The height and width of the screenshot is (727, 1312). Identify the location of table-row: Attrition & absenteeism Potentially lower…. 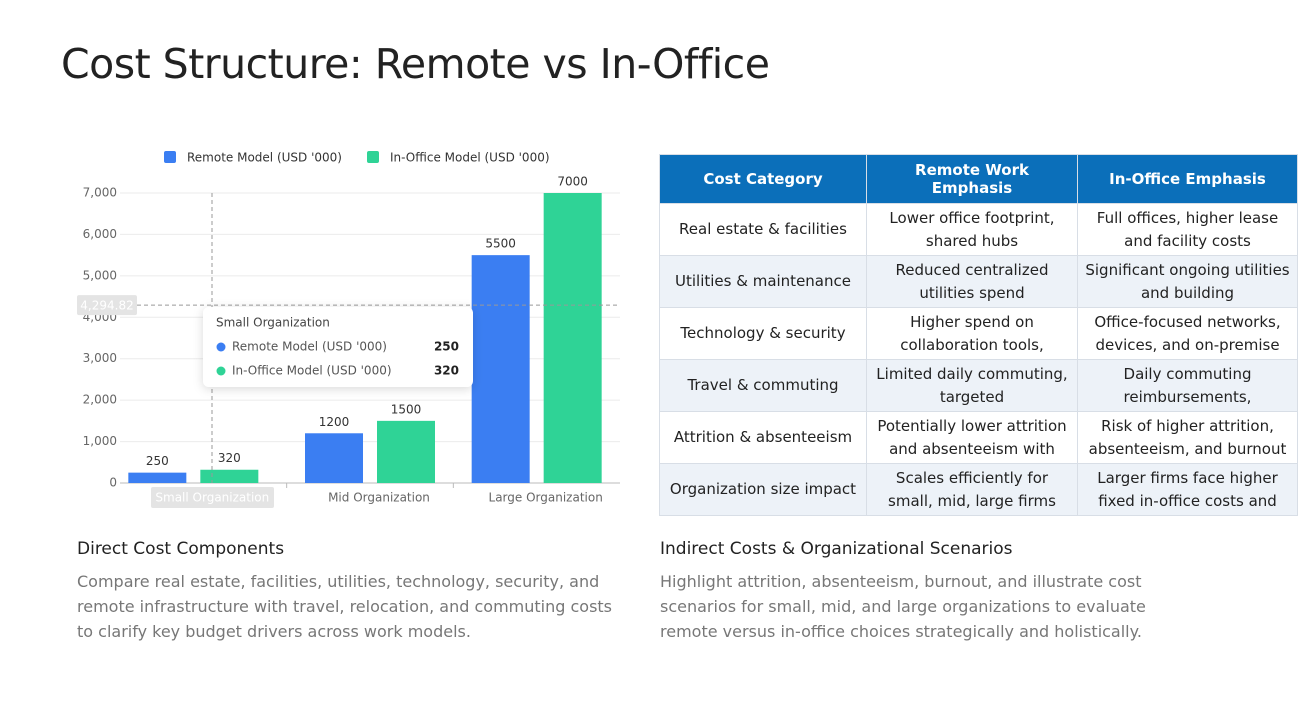
(978, 437).